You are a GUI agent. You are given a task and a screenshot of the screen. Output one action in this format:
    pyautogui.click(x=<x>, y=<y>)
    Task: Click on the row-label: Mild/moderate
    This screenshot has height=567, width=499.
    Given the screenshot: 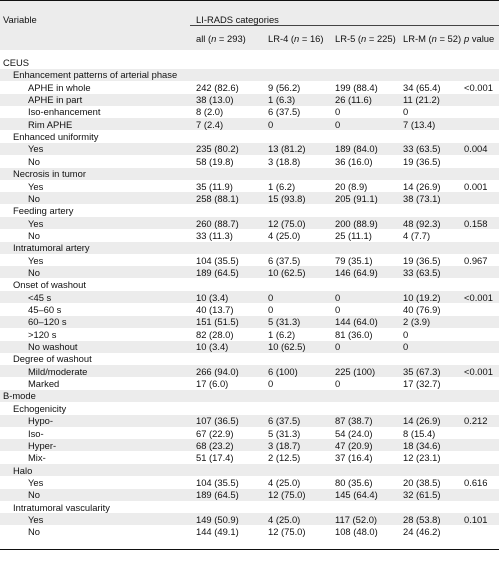 What is the action you would take?
    pyautogui.click(x=58, y=371)
    